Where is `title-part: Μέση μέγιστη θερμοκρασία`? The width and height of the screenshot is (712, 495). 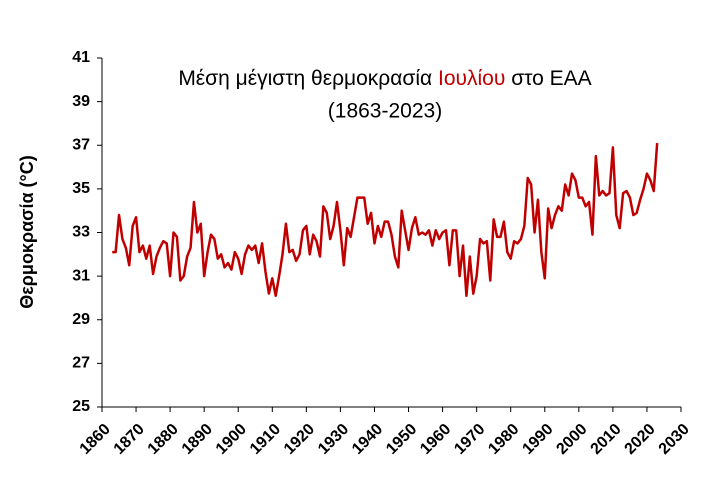
title-part: Μέση μέγιστη θερμοκρασία is located at coordinates (305, 78).